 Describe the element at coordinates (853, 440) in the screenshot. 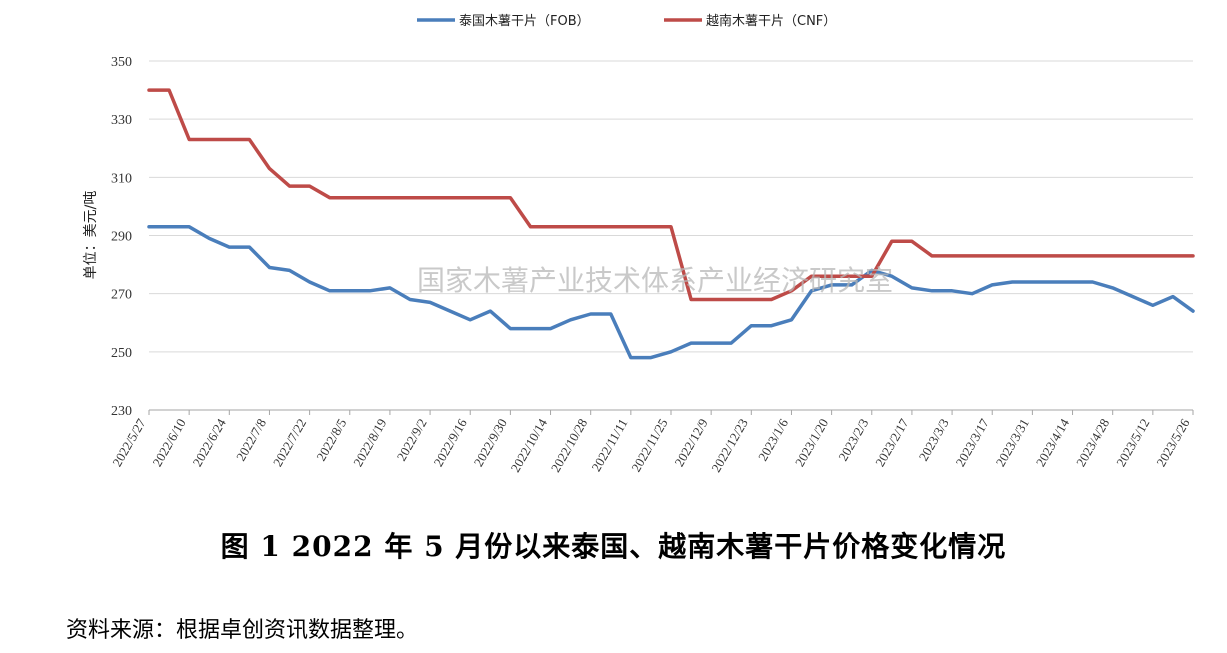

I see `x-tick-label: 2023/2/3` at that location.